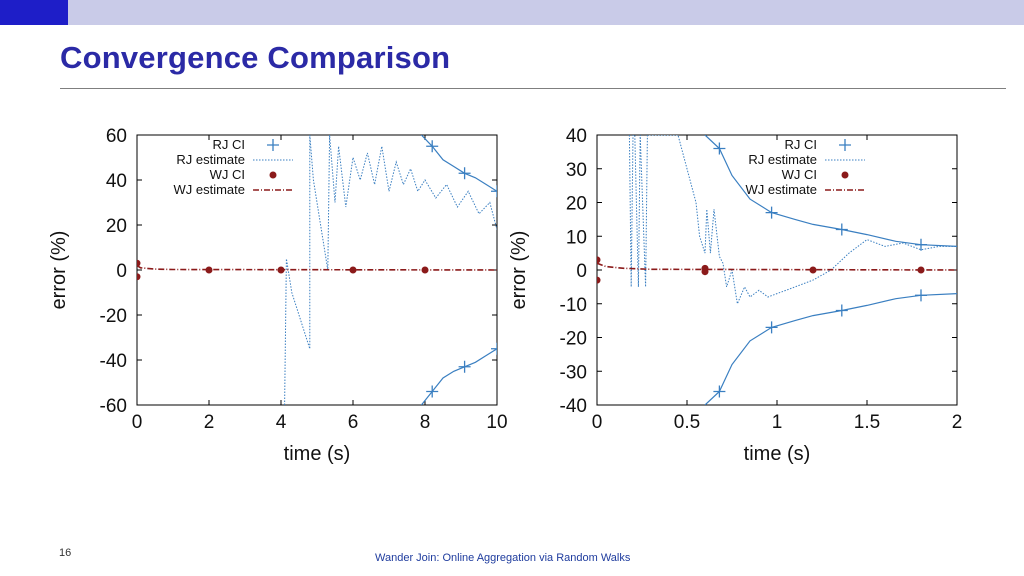  Describe the element at coordinates (116, 136) in the screenshot. I see `y-tick-label: 60` at that location.